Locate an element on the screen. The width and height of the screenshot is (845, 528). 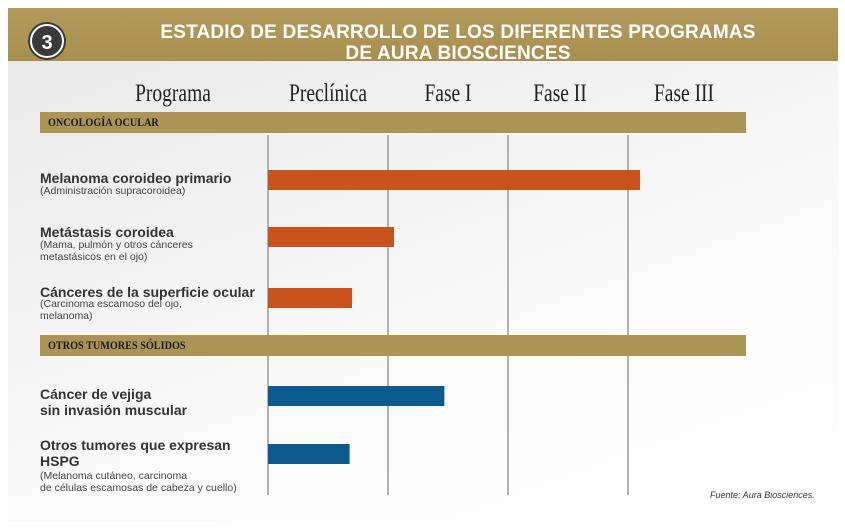
row-subtitle: melanoma) is located at coordinates (66, 316).